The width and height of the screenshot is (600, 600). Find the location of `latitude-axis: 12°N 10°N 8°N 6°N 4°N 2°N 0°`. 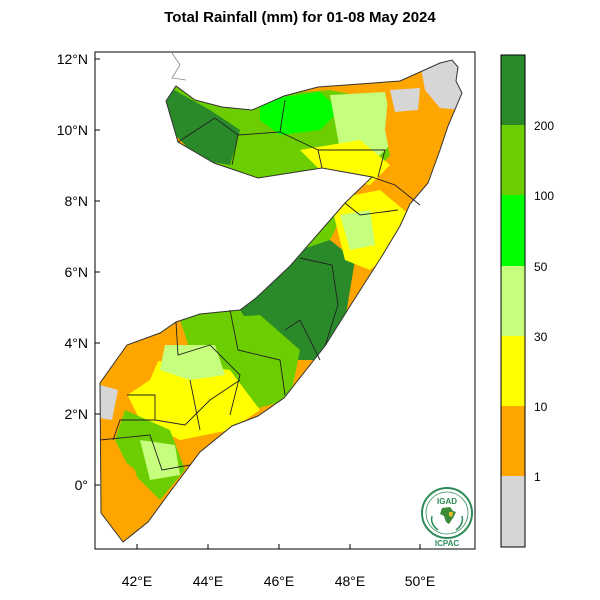

latitude-axis: 12°N 10°N 8°N 6°N 4°N 2°N 0° is located at coordinates (78, 272).